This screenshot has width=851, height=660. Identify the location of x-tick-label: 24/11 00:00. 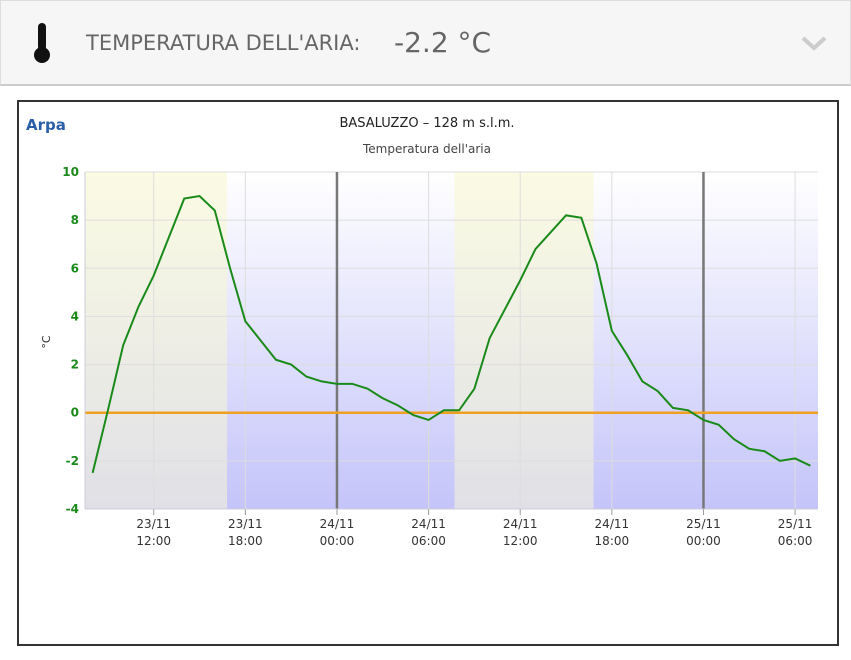
(337, 532).